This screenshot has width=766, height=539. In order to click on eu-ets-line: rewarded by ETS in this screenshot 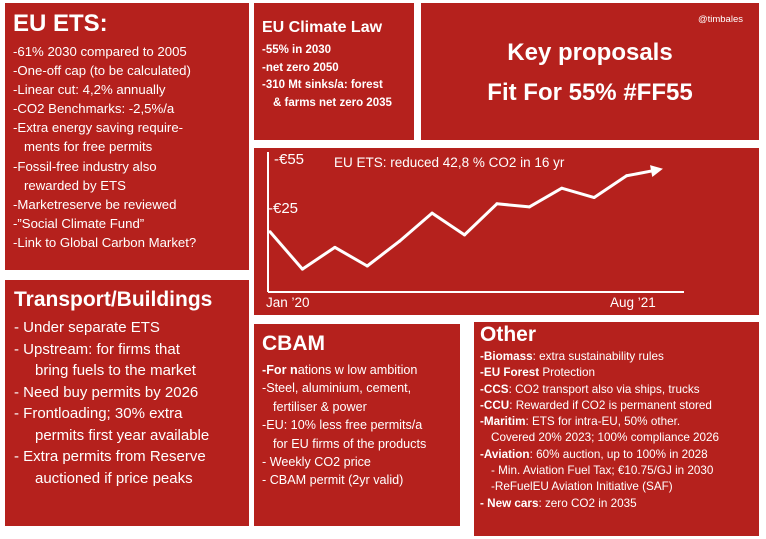, I will do `click(75, 185)`.